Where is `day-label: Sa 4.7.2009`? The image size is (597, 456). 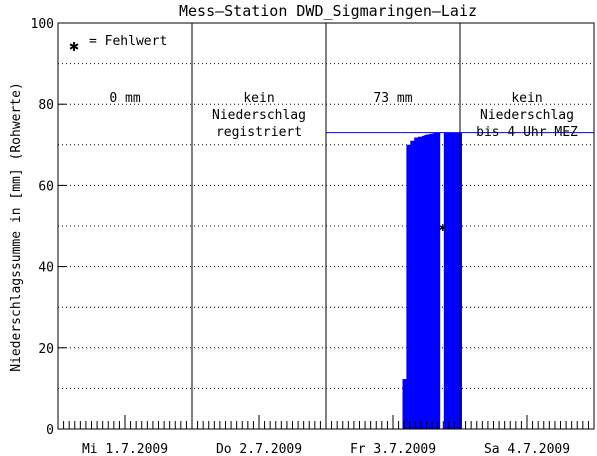
day-label: Sa 4.7.2009 is located at coordinates (527, 449).